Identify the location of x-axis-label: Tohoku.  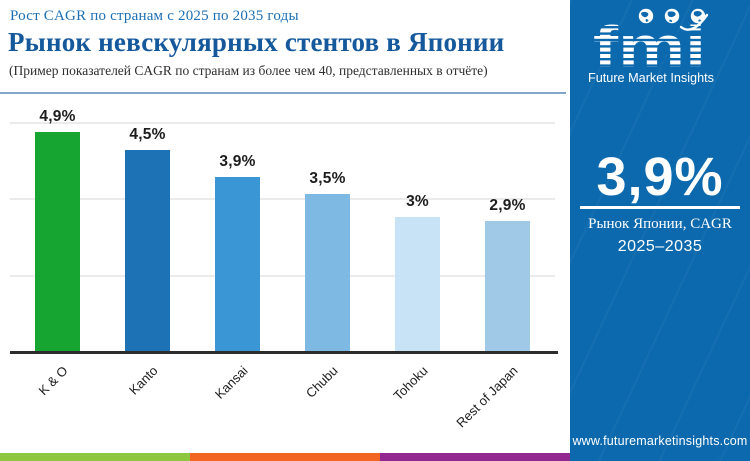
(410, 383).